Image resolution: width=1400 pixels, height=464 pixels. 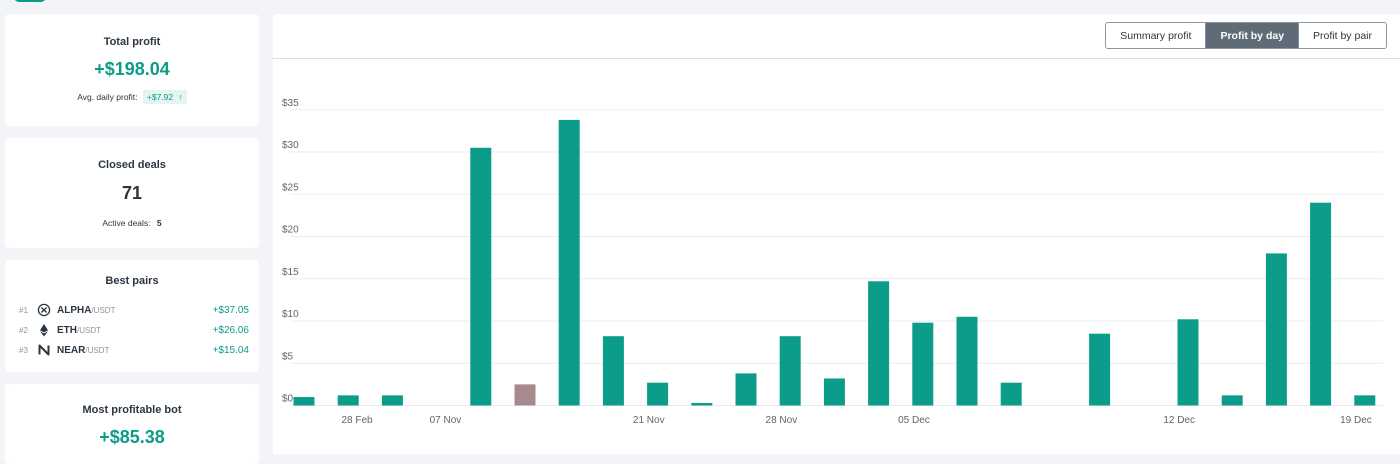 I want to click on tab-profit-by-day: Profit by day, so click(x=1252, y=35).